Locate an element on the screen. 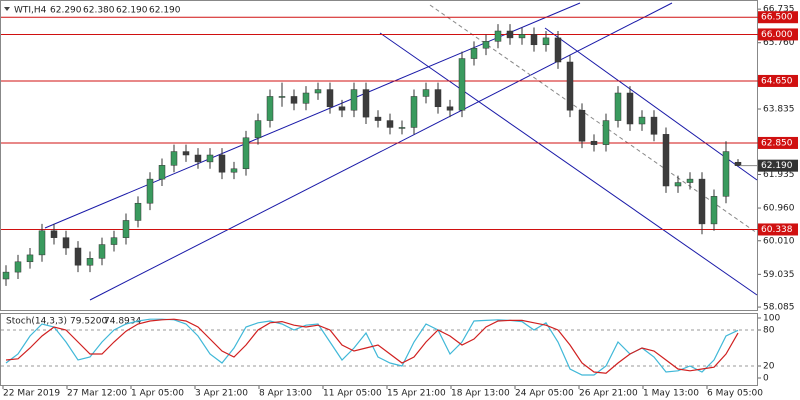 This screenshot has width=800, height=400. y-tick-label: 66.735 is located at coordinates (779, 10).